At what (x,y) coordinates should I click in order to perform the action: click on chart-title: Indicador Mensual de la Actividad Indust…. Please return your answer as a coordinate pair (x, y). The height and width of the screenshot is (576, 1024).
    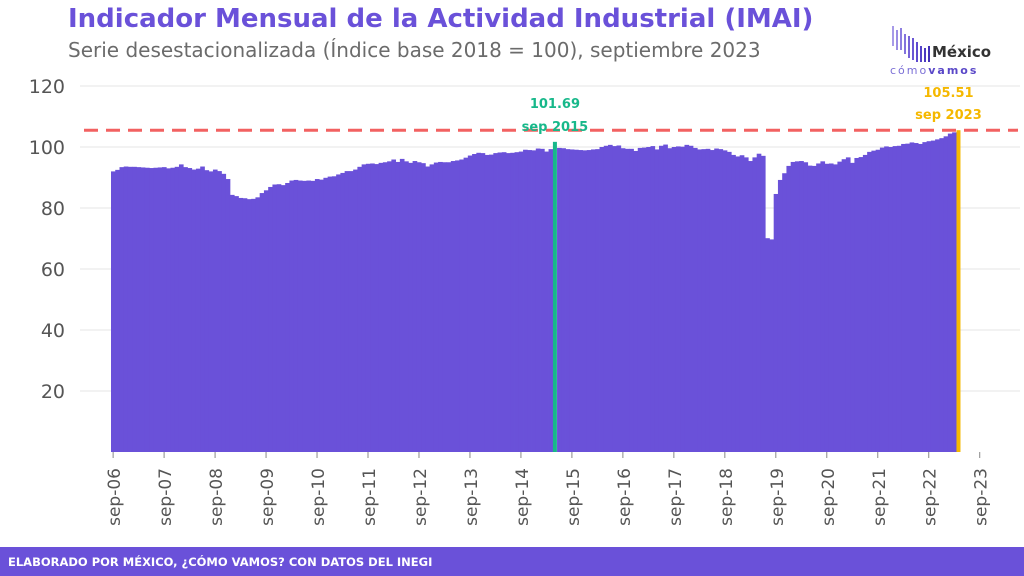
    Looking at the image, I should click on (441, 19).